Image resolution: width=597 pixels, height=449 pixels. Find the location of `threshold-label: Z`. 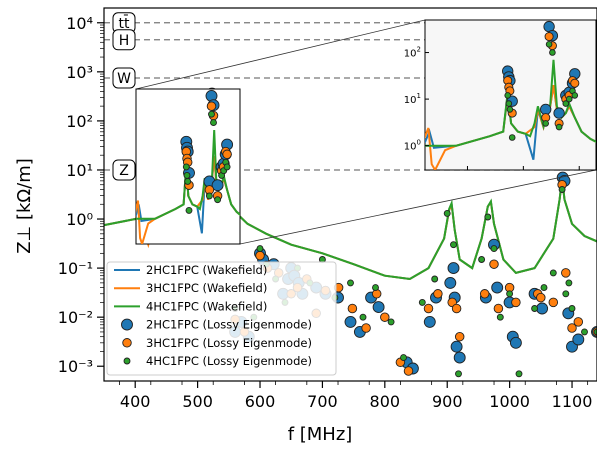

threshold-label: Z is located at coordinates (124, 171).